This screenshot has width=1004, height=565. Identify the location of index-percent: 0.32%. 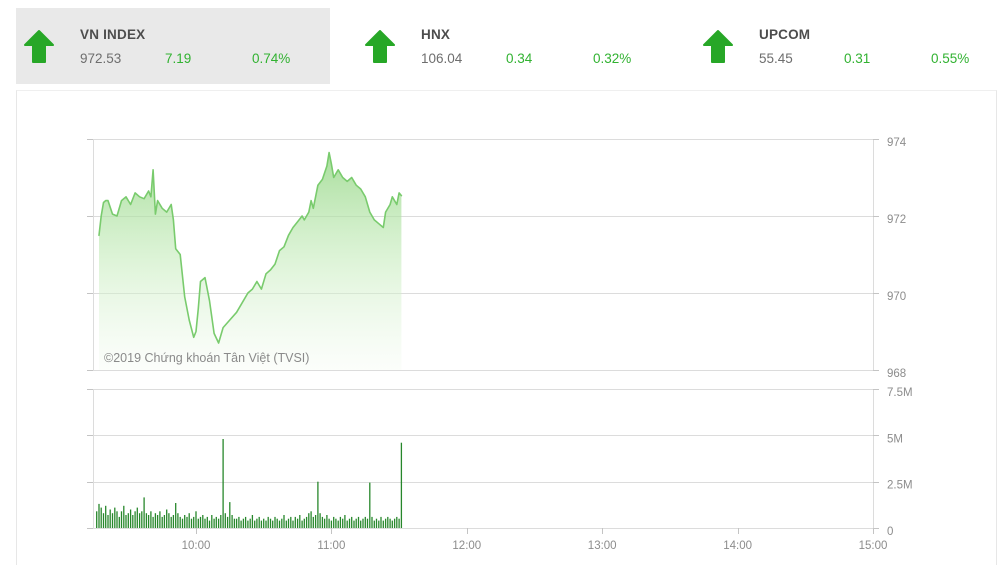
(612, 58).